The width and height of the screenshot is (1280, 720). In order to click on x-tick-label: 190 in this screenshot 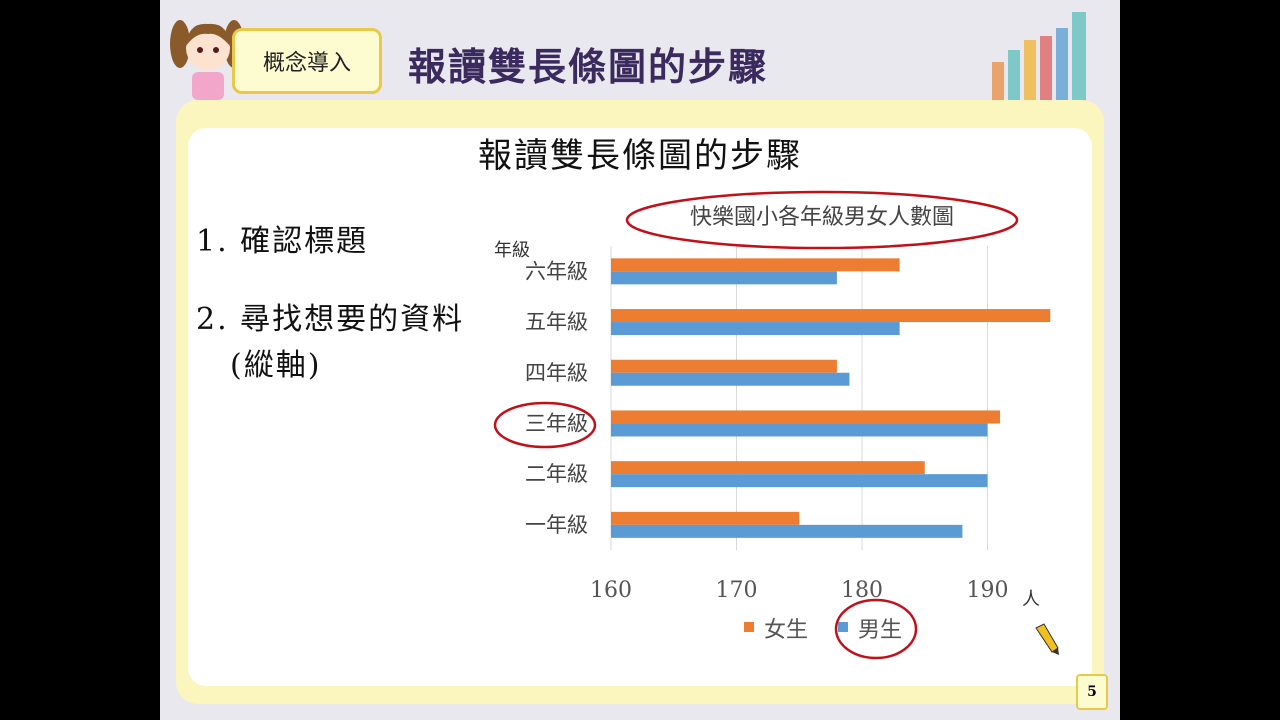, I will do `click(988, 590)`.